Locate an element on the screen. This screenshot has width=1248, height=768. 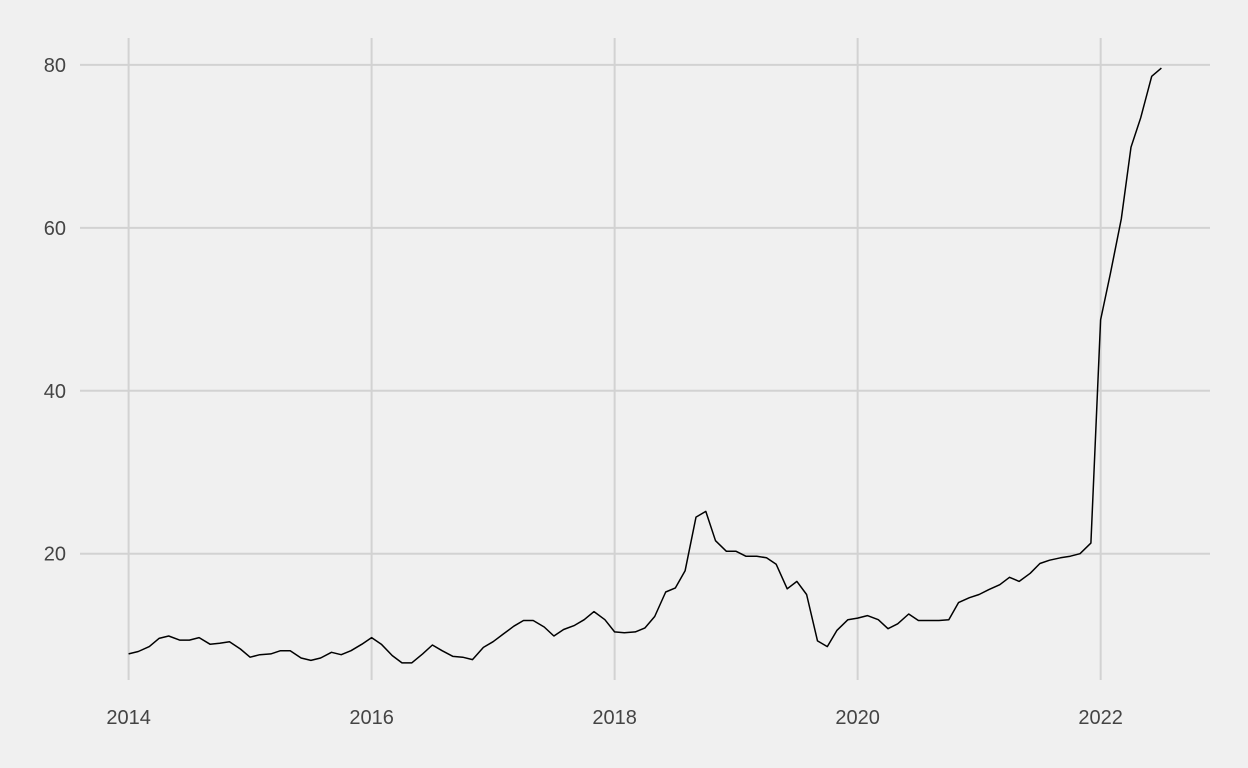
x-tick-label: 2022 is located at coordinates (1100, 718).